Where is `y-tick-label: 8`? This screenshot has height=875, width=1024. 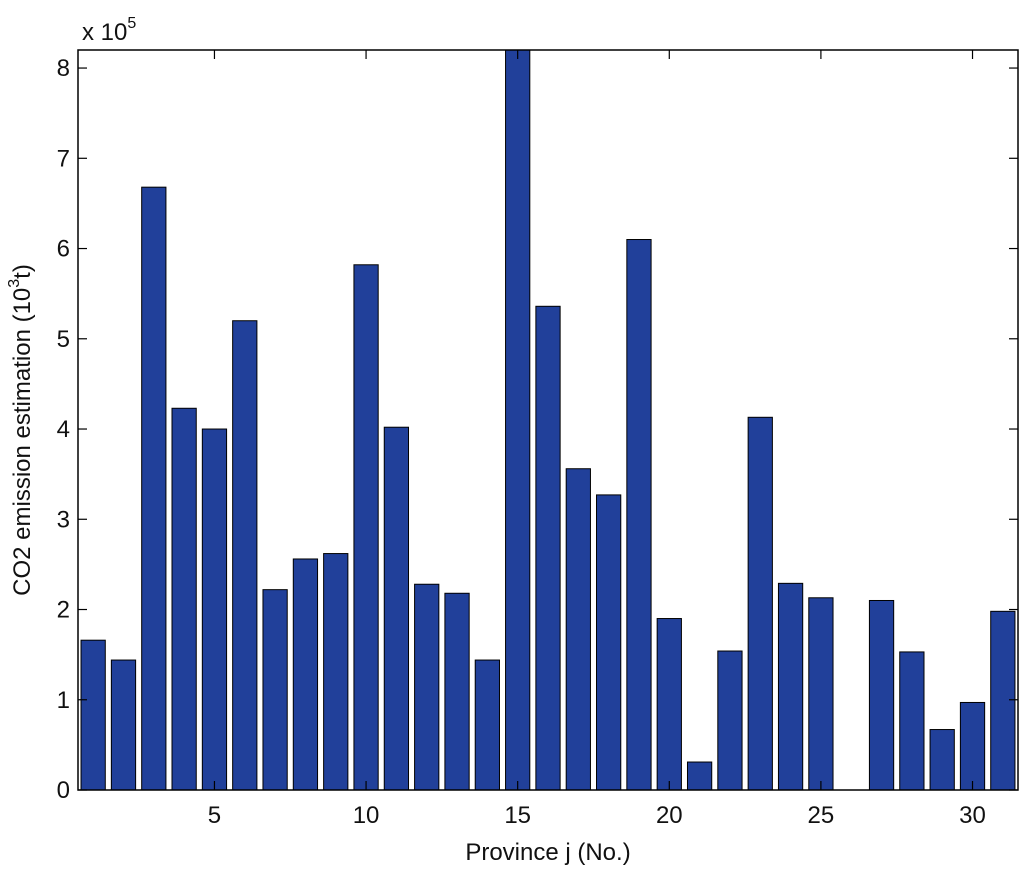 y-tick-label: 8 is located at coordinates (63, 68).